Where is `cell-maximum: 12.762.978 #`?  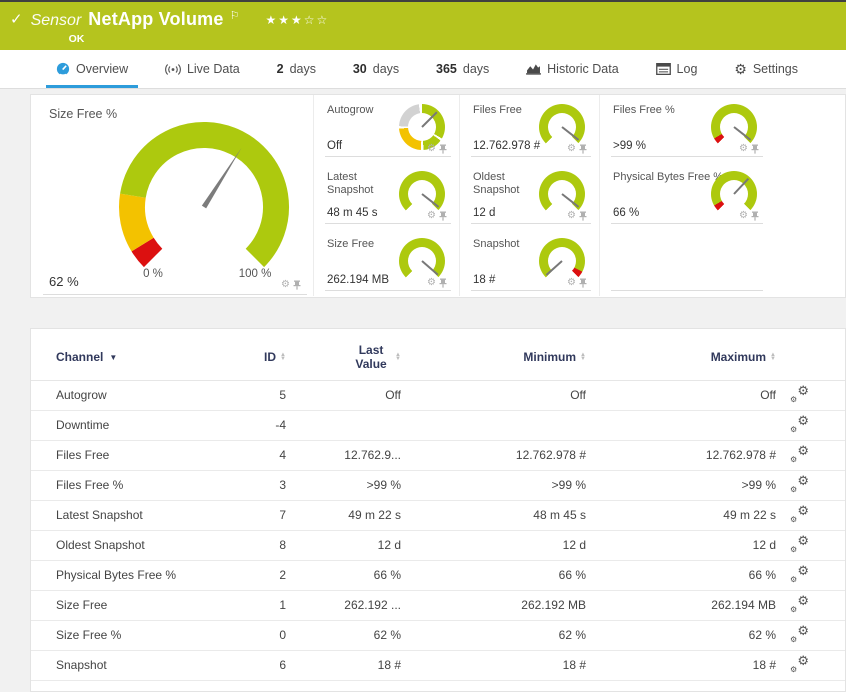
cell-maximum: 12.762.978 # is located at coordinates (740, 455).